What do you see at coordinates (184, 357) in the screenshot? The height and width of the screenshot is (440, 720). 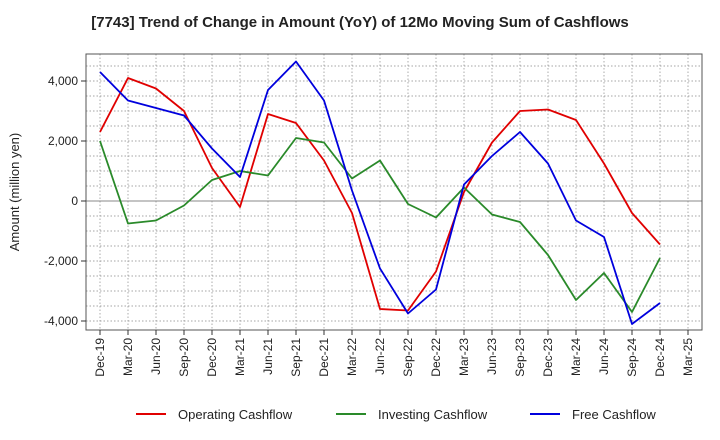 I see `x-tick-label: Sep-20` at bounding box center [184, 357].